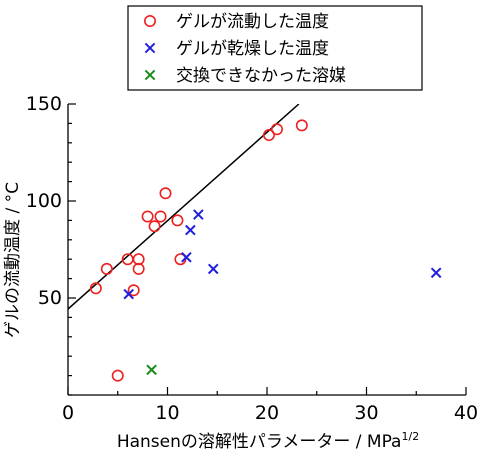 Image resolution: width=480 pixels, height=457 pixels. I want to click on legend-box, so click(275, 48).